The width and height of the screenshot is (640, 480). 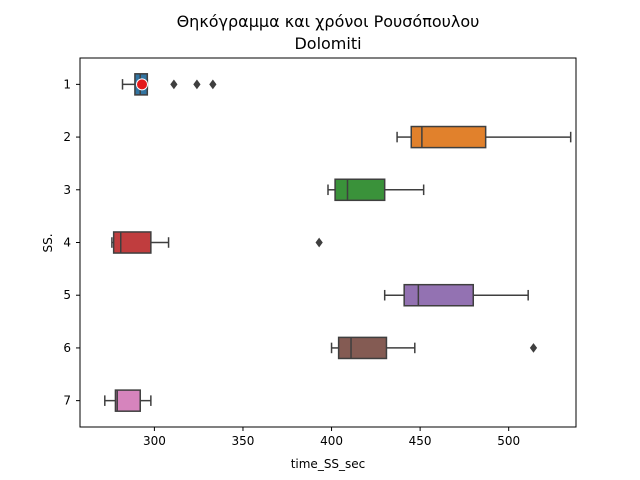 I want to click on chart-title-line2: Dolomiti, so click(x=327, y=43).